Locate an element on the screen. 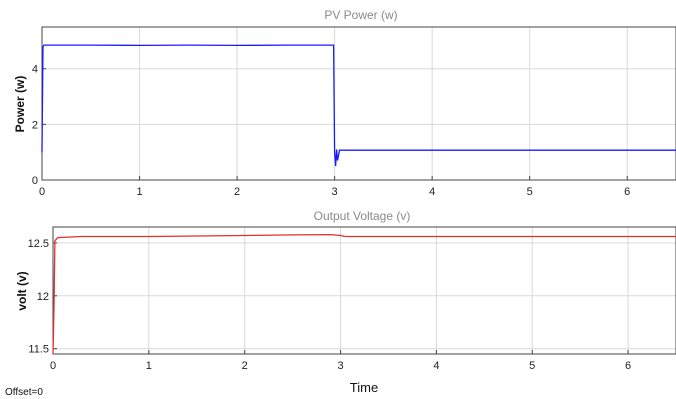  y-tick-labels: 11.5 12 12.5 is located at coordinates (42, 297).